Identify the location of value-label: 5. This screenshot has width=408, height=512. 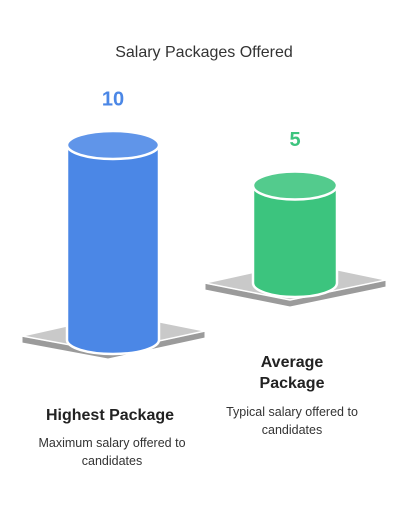
(294, 140).